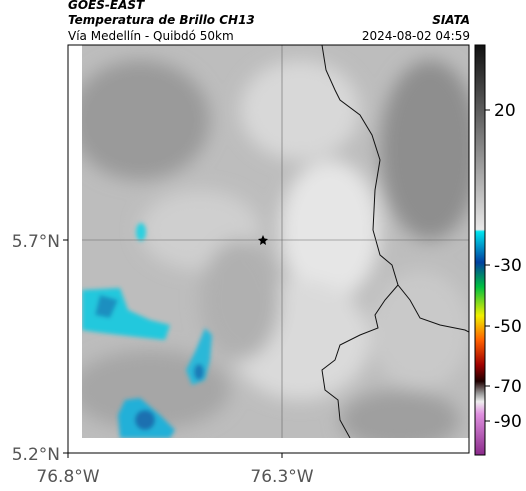 This screenshot has height=491, width=526. What do you see at coordinates (36, 242) in the screenshot?
I see `lat-label: 5.7°N` at bounding box center [36, 242].